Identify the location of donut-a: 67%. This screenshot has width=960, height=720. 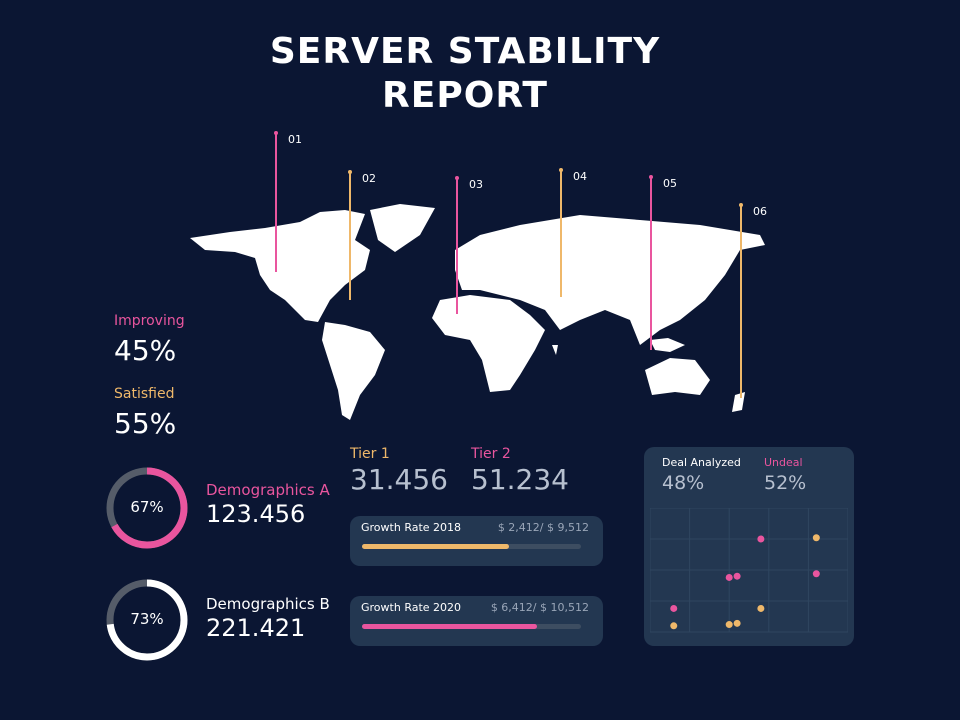
(147, 510).